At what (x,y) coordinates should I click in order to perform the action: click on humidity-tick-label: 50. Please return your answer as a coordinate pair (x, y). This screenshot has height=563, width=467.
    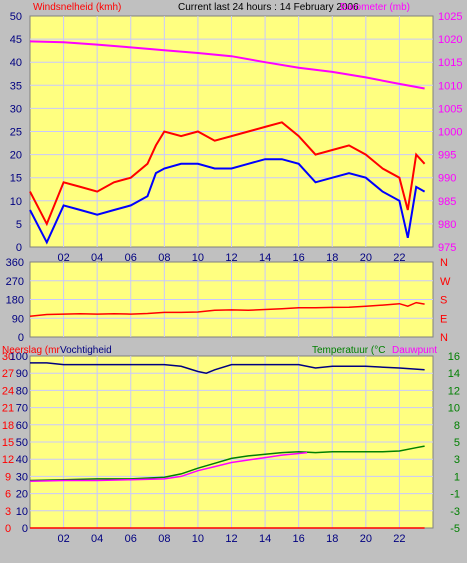
    Looking at the image, I should click on (22, 443).